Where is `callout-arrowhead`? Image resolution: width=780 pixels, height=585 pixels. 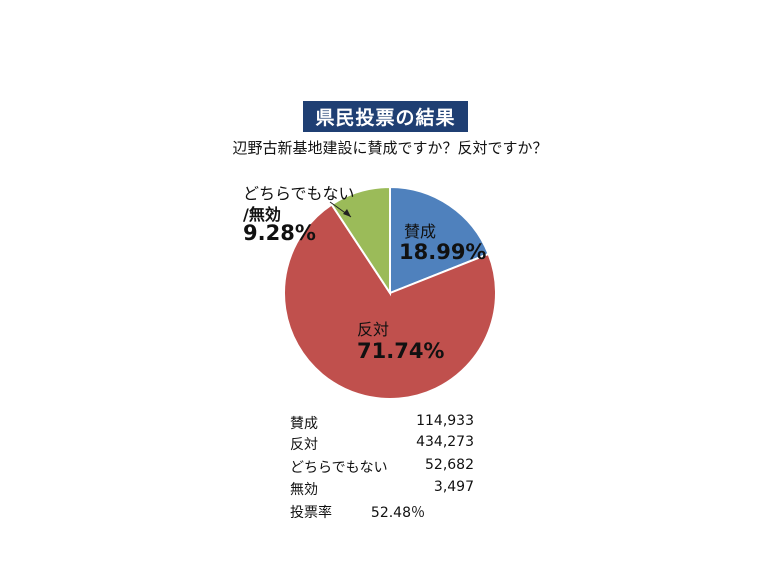 callout-arrowhead is located at coordinates (347, 213).